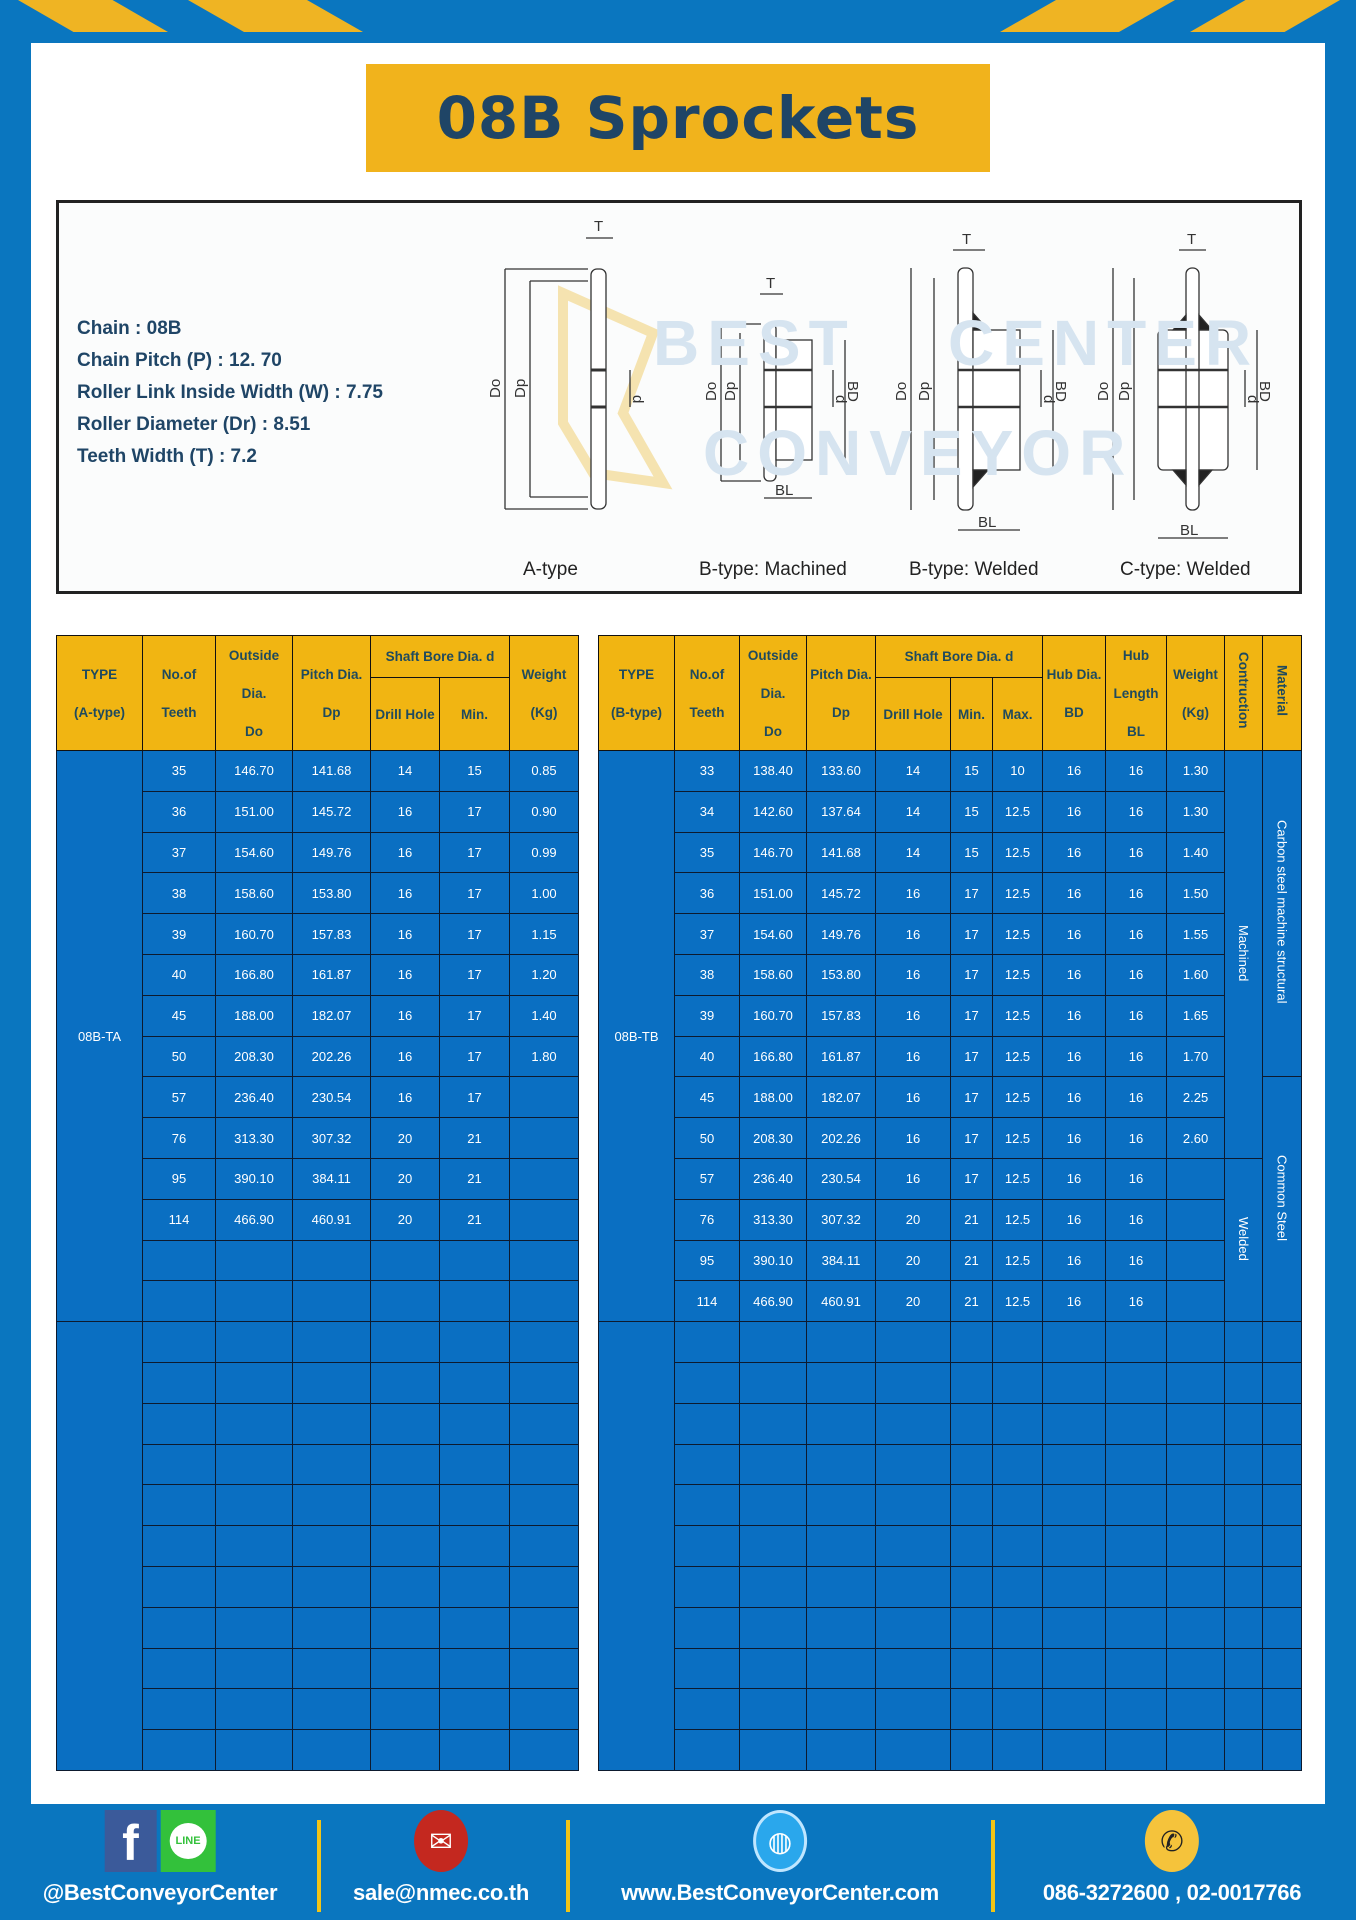  I want to click on table-cell: 40, so click(179, 974).